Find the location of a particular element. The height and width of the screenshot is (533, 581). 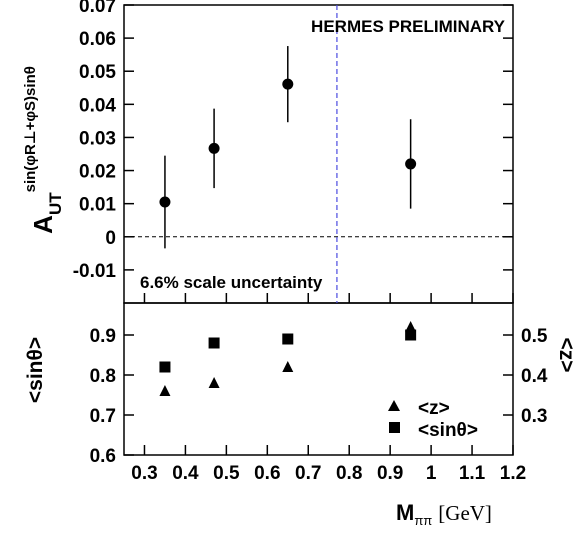

svg-text:AUTsin(φR⊥+φS)sinθ: AUT sin(φR⊥+φS)sinθ is located at coordinates (43, 150).